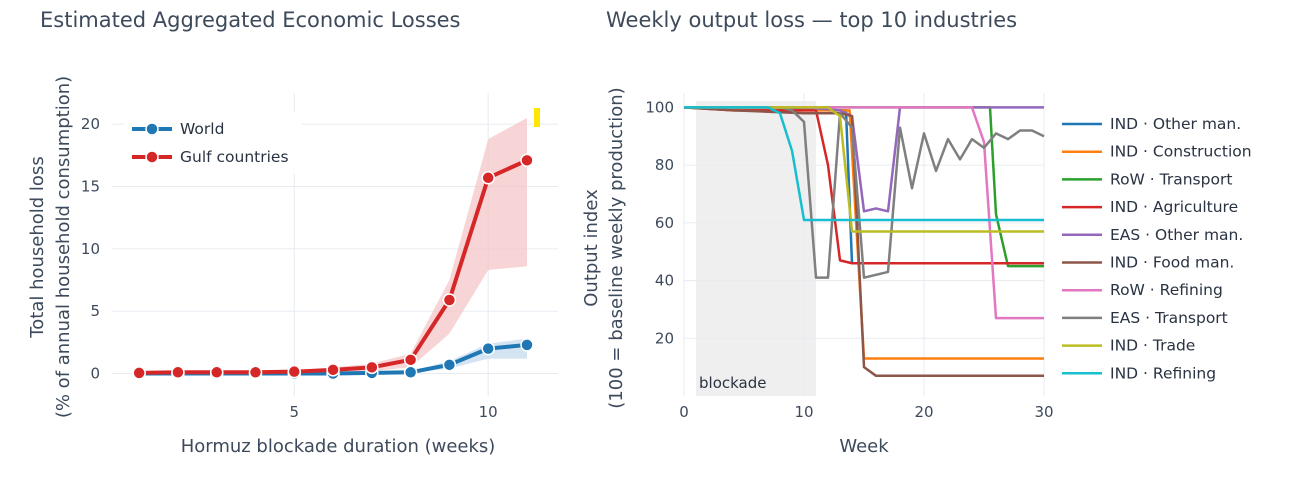  I want to click on blockade-shaded-region, so click(756, 248).